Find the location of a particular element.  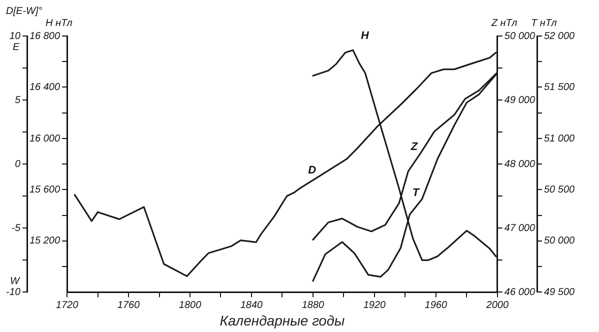

y-tick-label: 52 000 is located at coordinates (560, 36).